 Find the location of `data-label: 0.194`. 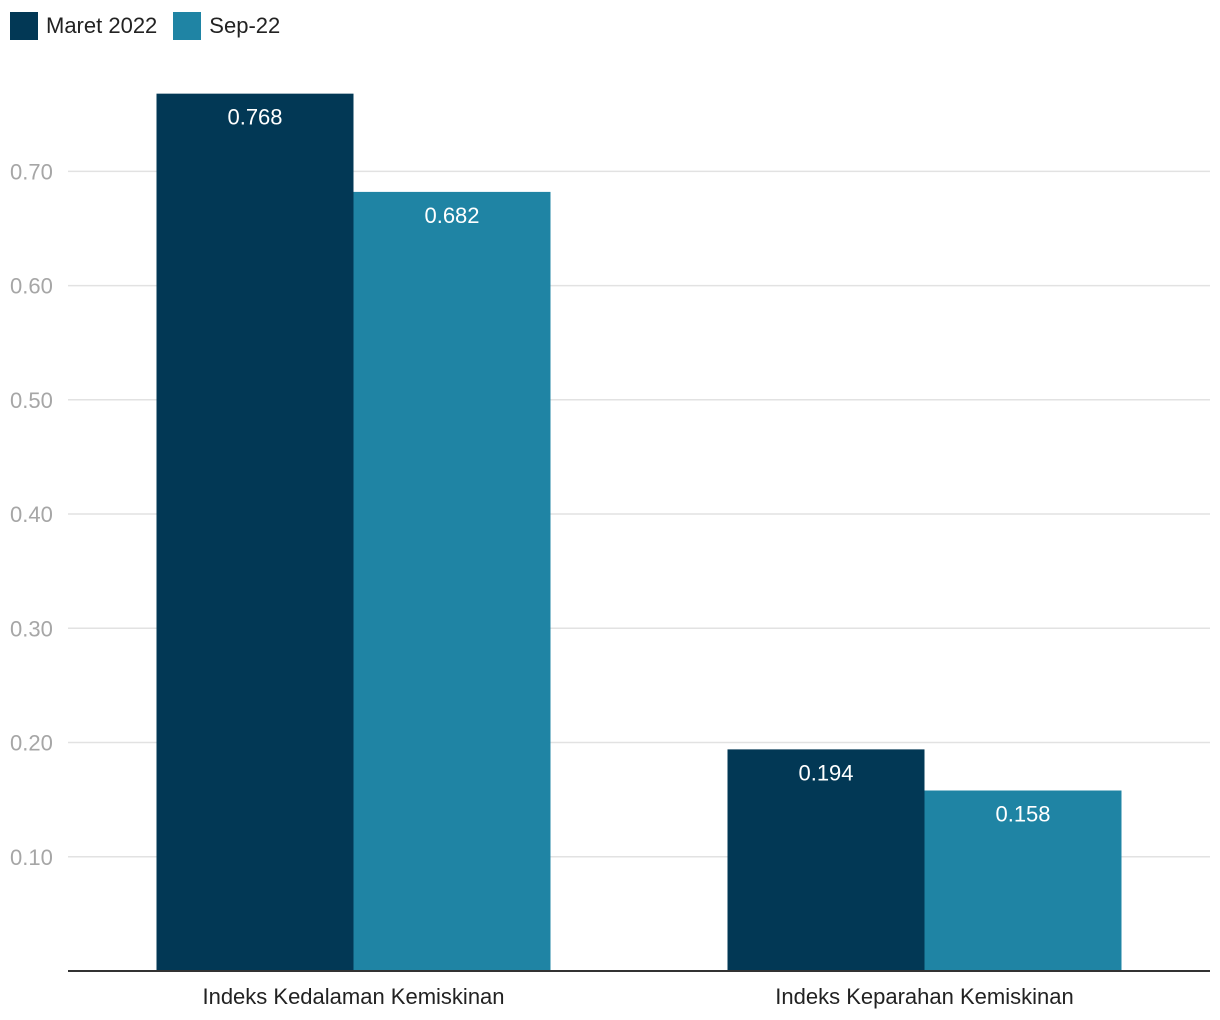

data-label: 0.194 is located at coordinates (825, 772).